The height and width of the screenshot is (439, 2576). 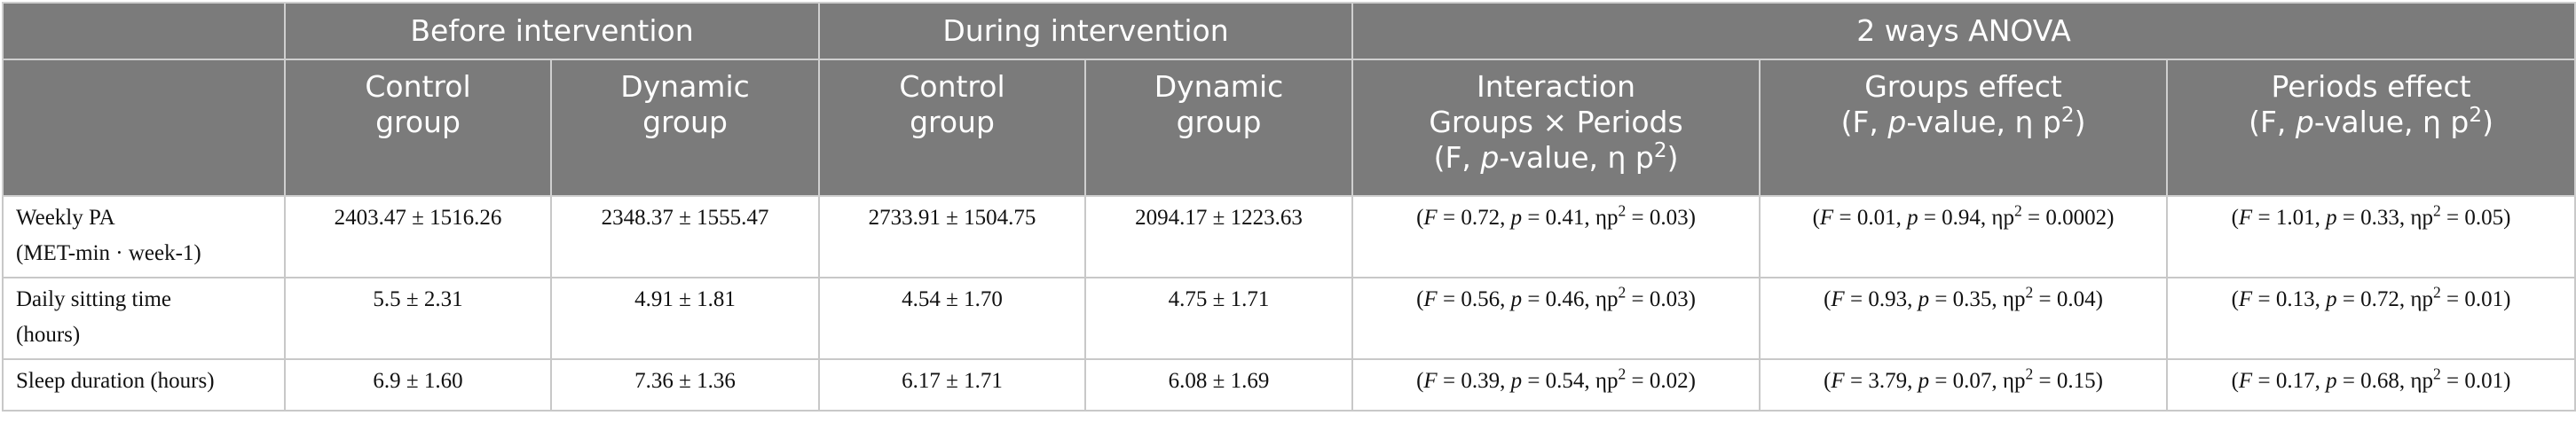 What do you see at coordinates (144, 385) in the screenshot?
I see `row-label: Sleep duration (hours)` at bounding box center [144, 385].